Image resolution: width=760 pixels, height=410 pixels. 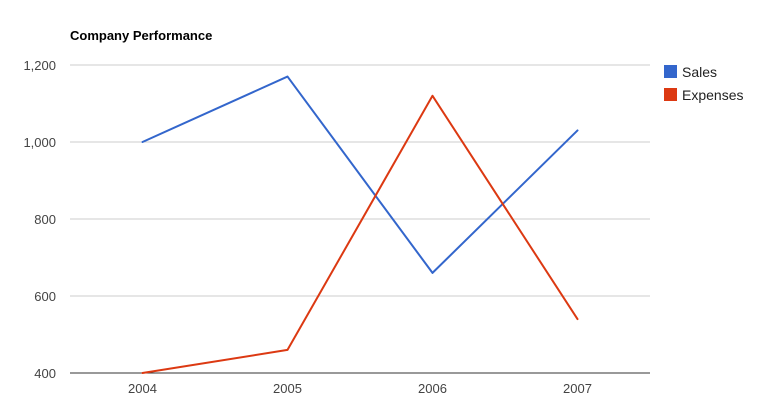 I want to click on legend-item-expenses: Expenses, so click(x=703, y=95).